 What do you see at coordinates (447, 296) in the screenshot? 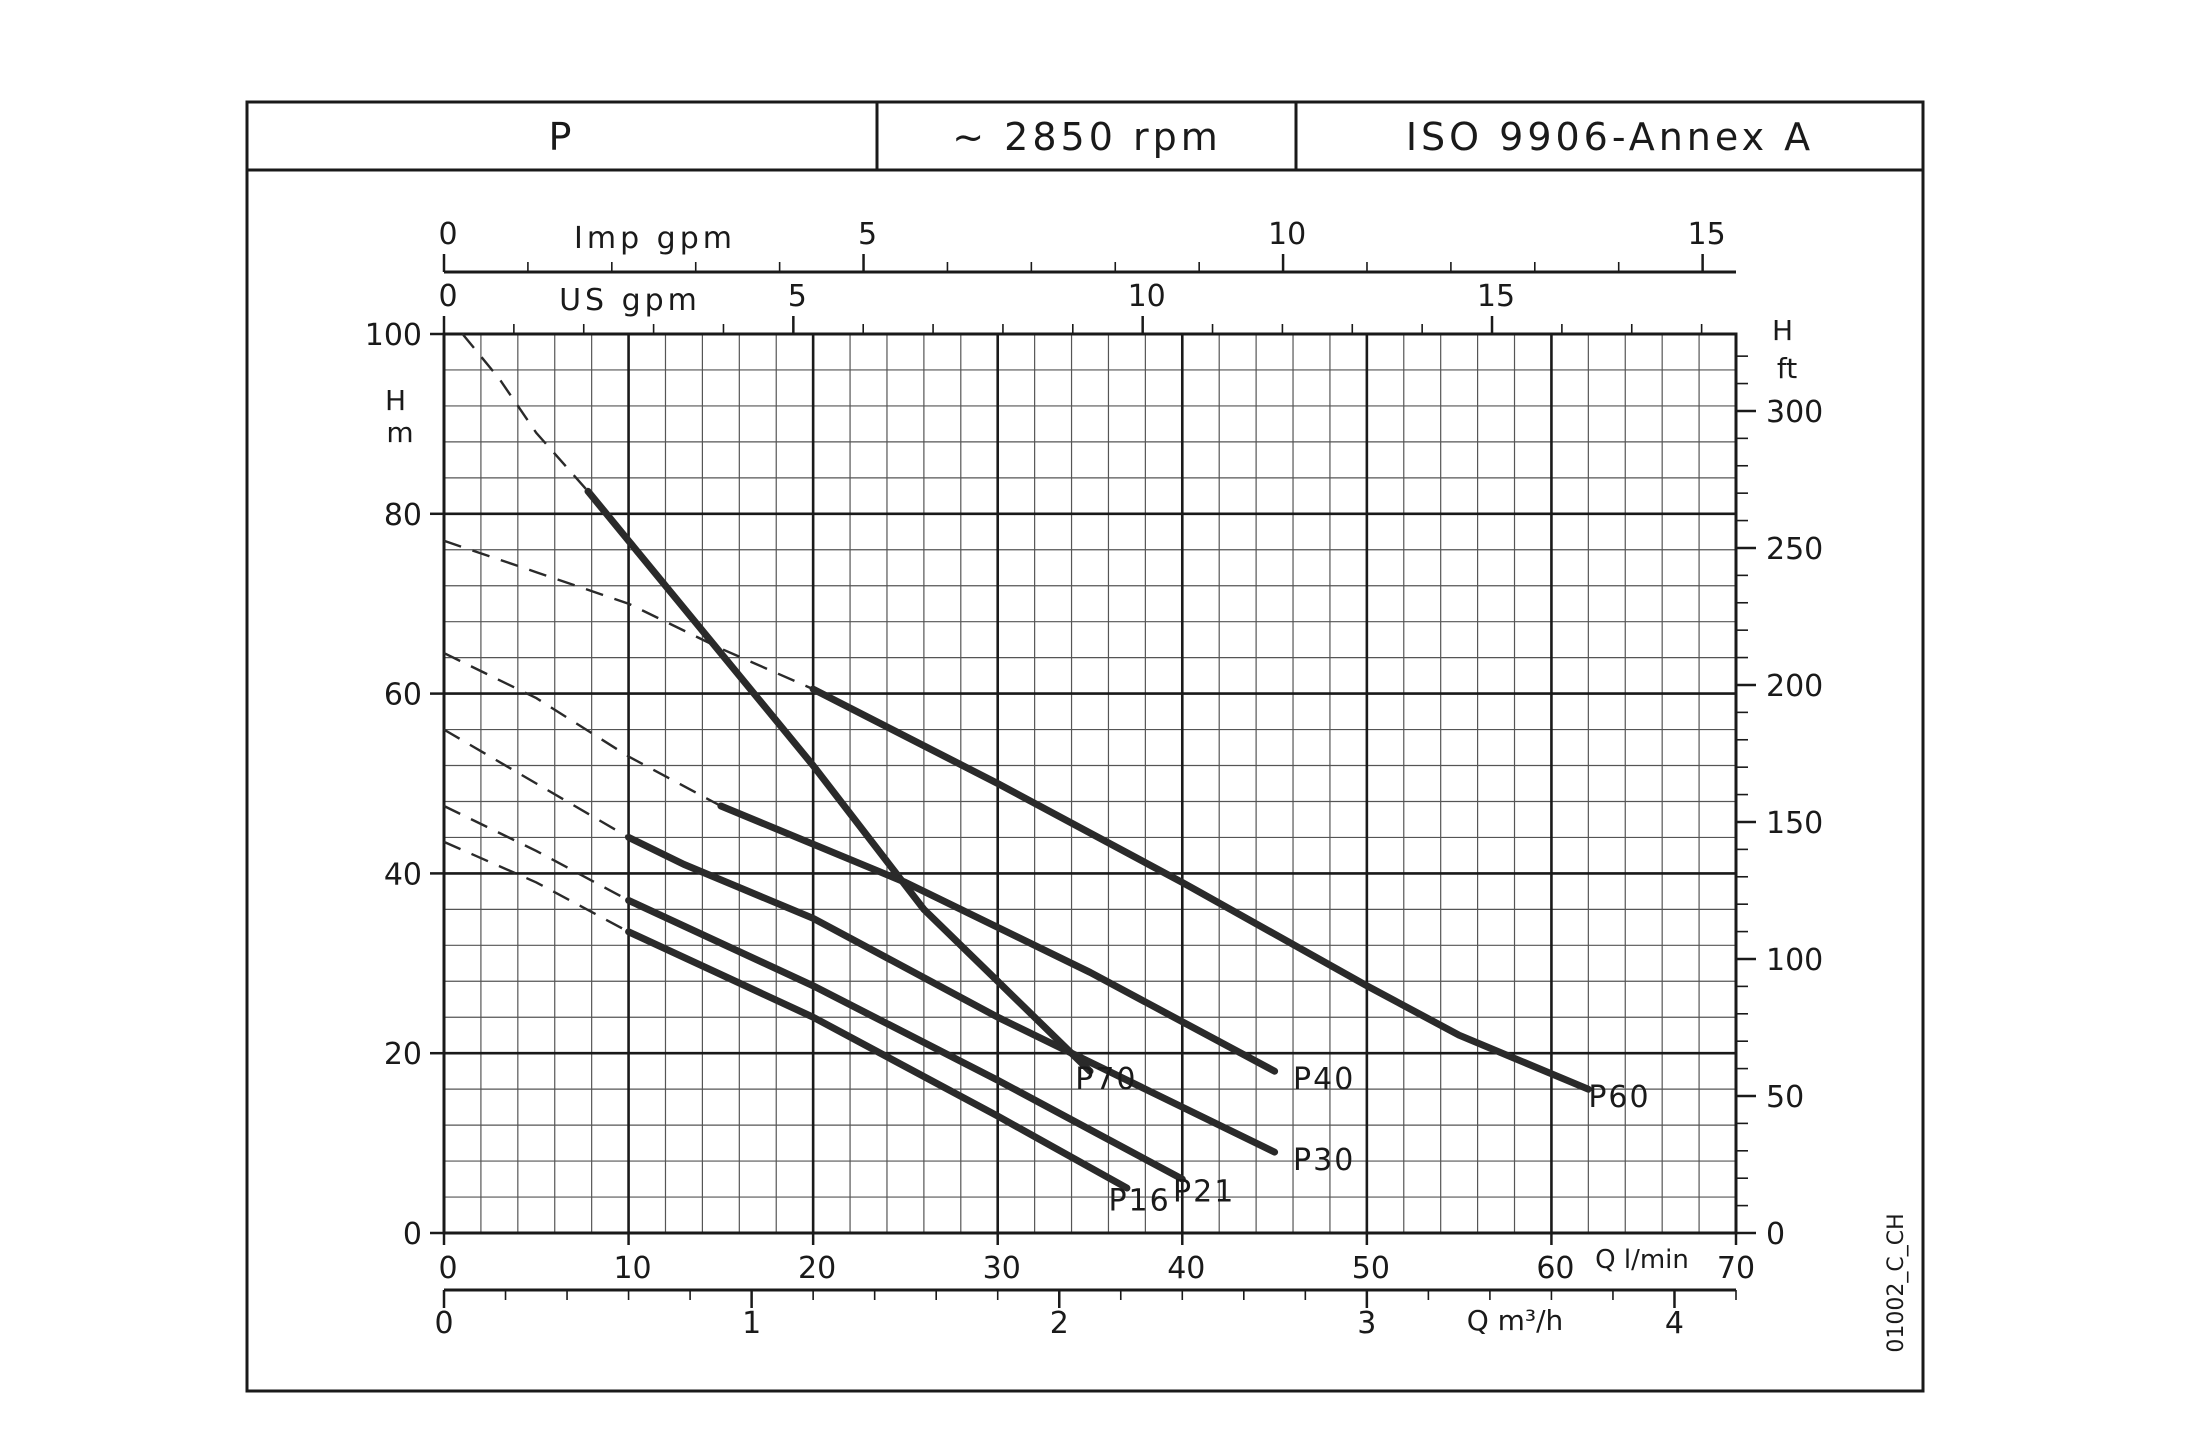
I see `us-gpm-tick-label: 0` at bounding box center [447, 296].